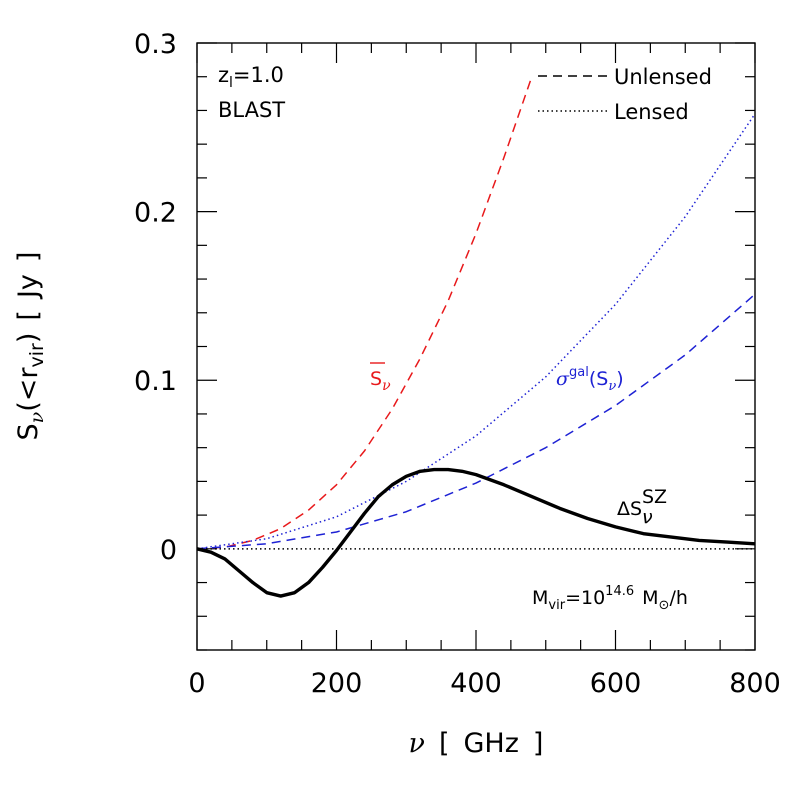  What do you see at coordinates (251, 110) in the screenshot?
I see `experiment-label: BLAST` at bounding box center [251, 110].